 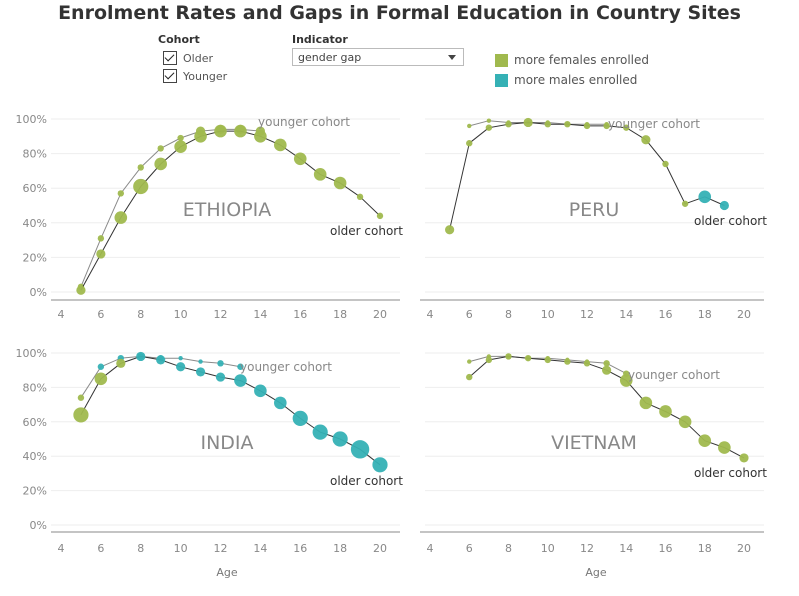 What do you see at coordinates (330, 57) in the screenshot?
I see `indicator-select-value: gender gap` at bounding box center [330, 57].